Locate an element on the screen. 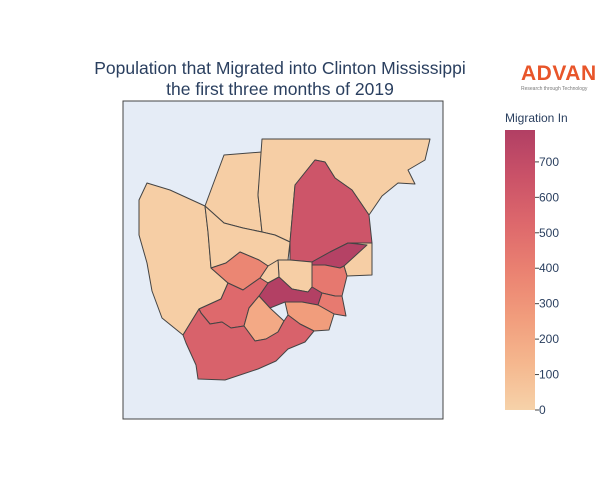 This screenshot has height=500, width=600. advan-logo: ADVAN Research through Technology is located at coordinates (559, 77).